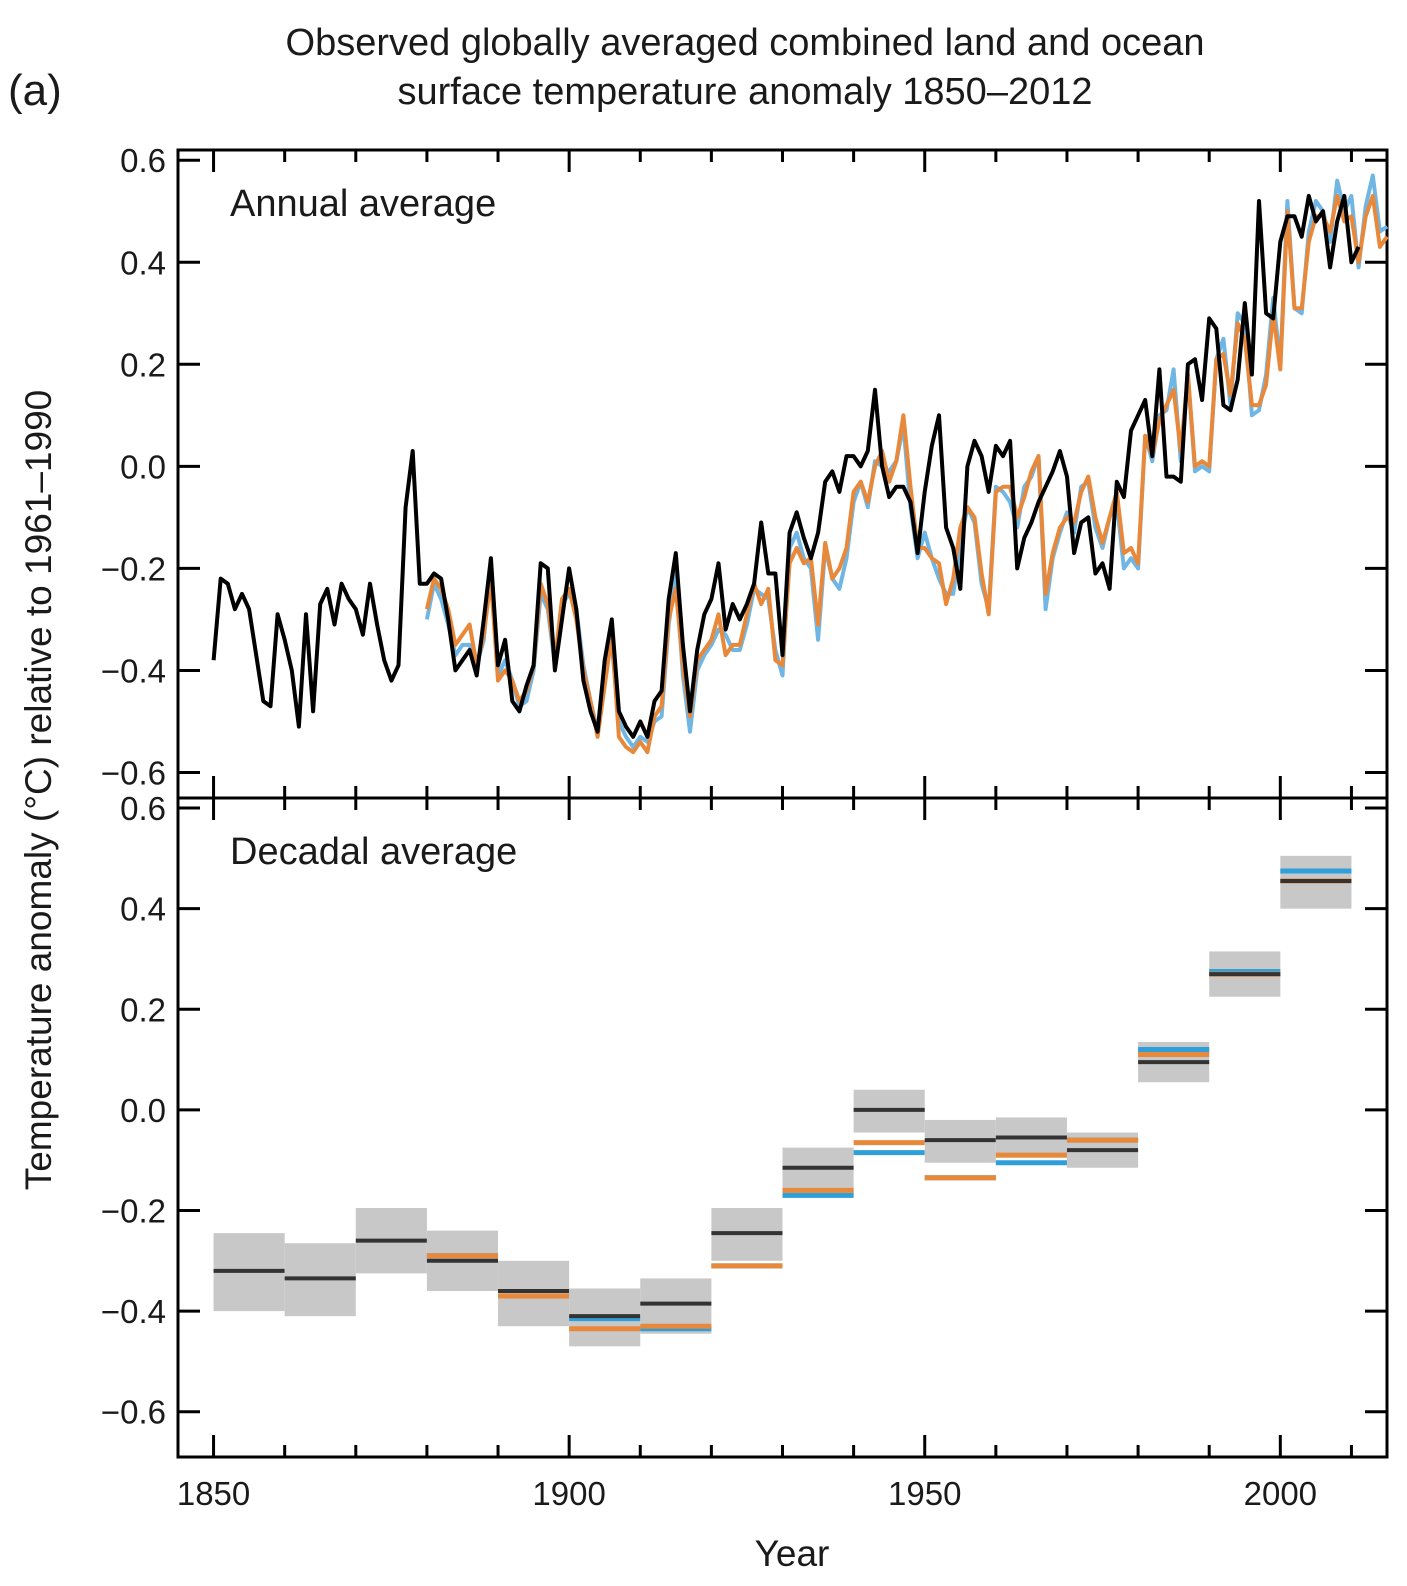 This screenshot has height=1586, width=1407. I want to click on annual-ytick-label: −0.4, so click(133, 670).